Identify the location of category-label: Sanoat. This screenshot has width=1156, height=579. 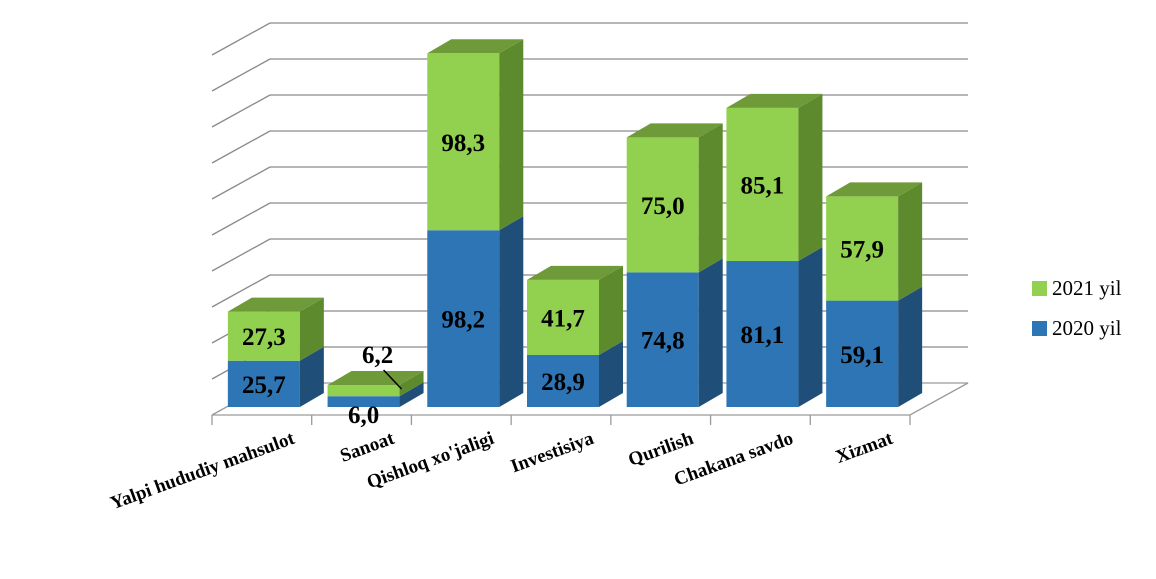
(367, 447).